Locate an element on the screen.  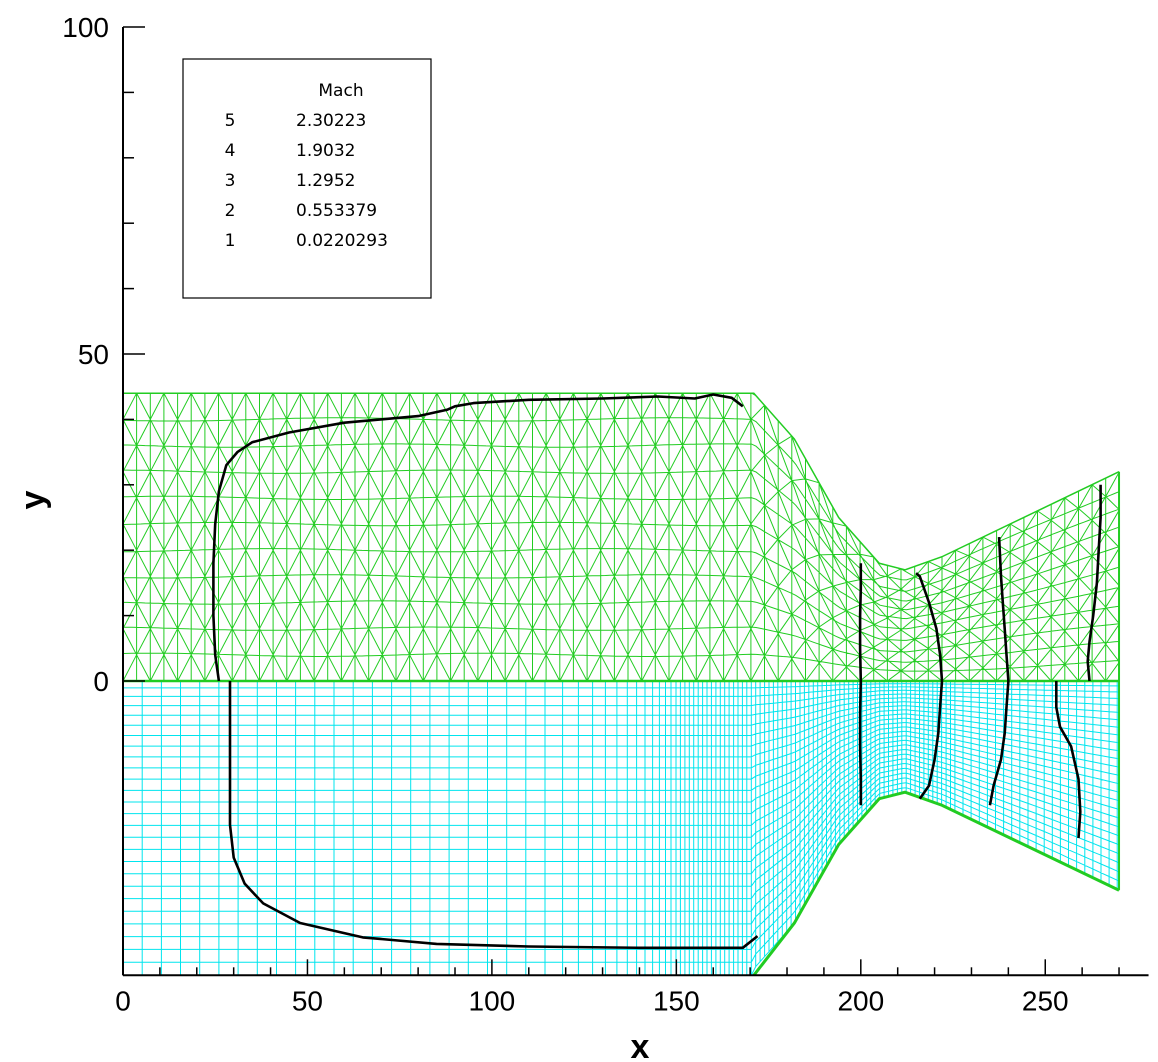
legend-level: 5 is located at coordinates (230, 121).